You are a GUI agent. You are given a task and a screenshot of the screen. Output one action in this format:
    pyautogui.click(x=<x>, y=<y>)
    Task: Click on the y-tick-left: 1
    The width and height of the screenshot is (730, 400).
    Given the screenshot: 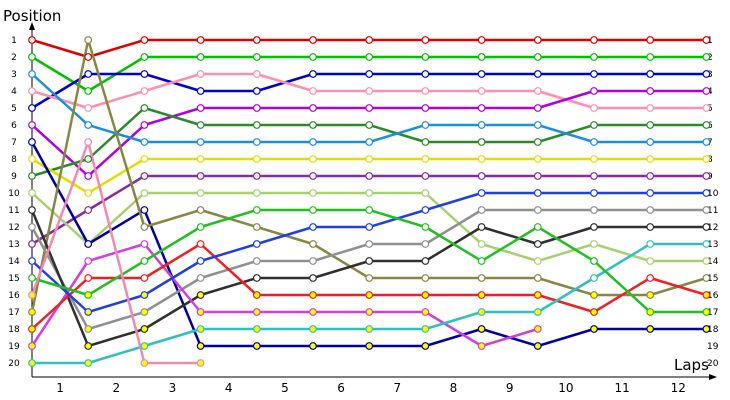 What is the action you would take?
    pyautogui.click(x=14, y=41)
    